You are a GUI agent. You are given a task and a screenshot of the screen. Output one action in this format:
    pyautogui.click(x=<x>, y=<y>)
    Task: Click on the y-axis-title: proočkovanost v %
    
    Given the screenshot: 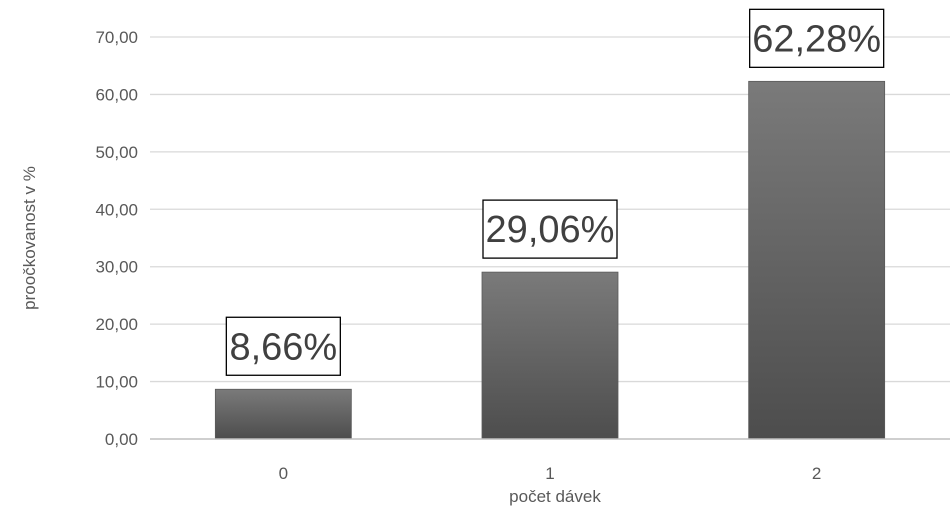 What is the action you would take?
    pyautogui.click(x=29, y=238)
    